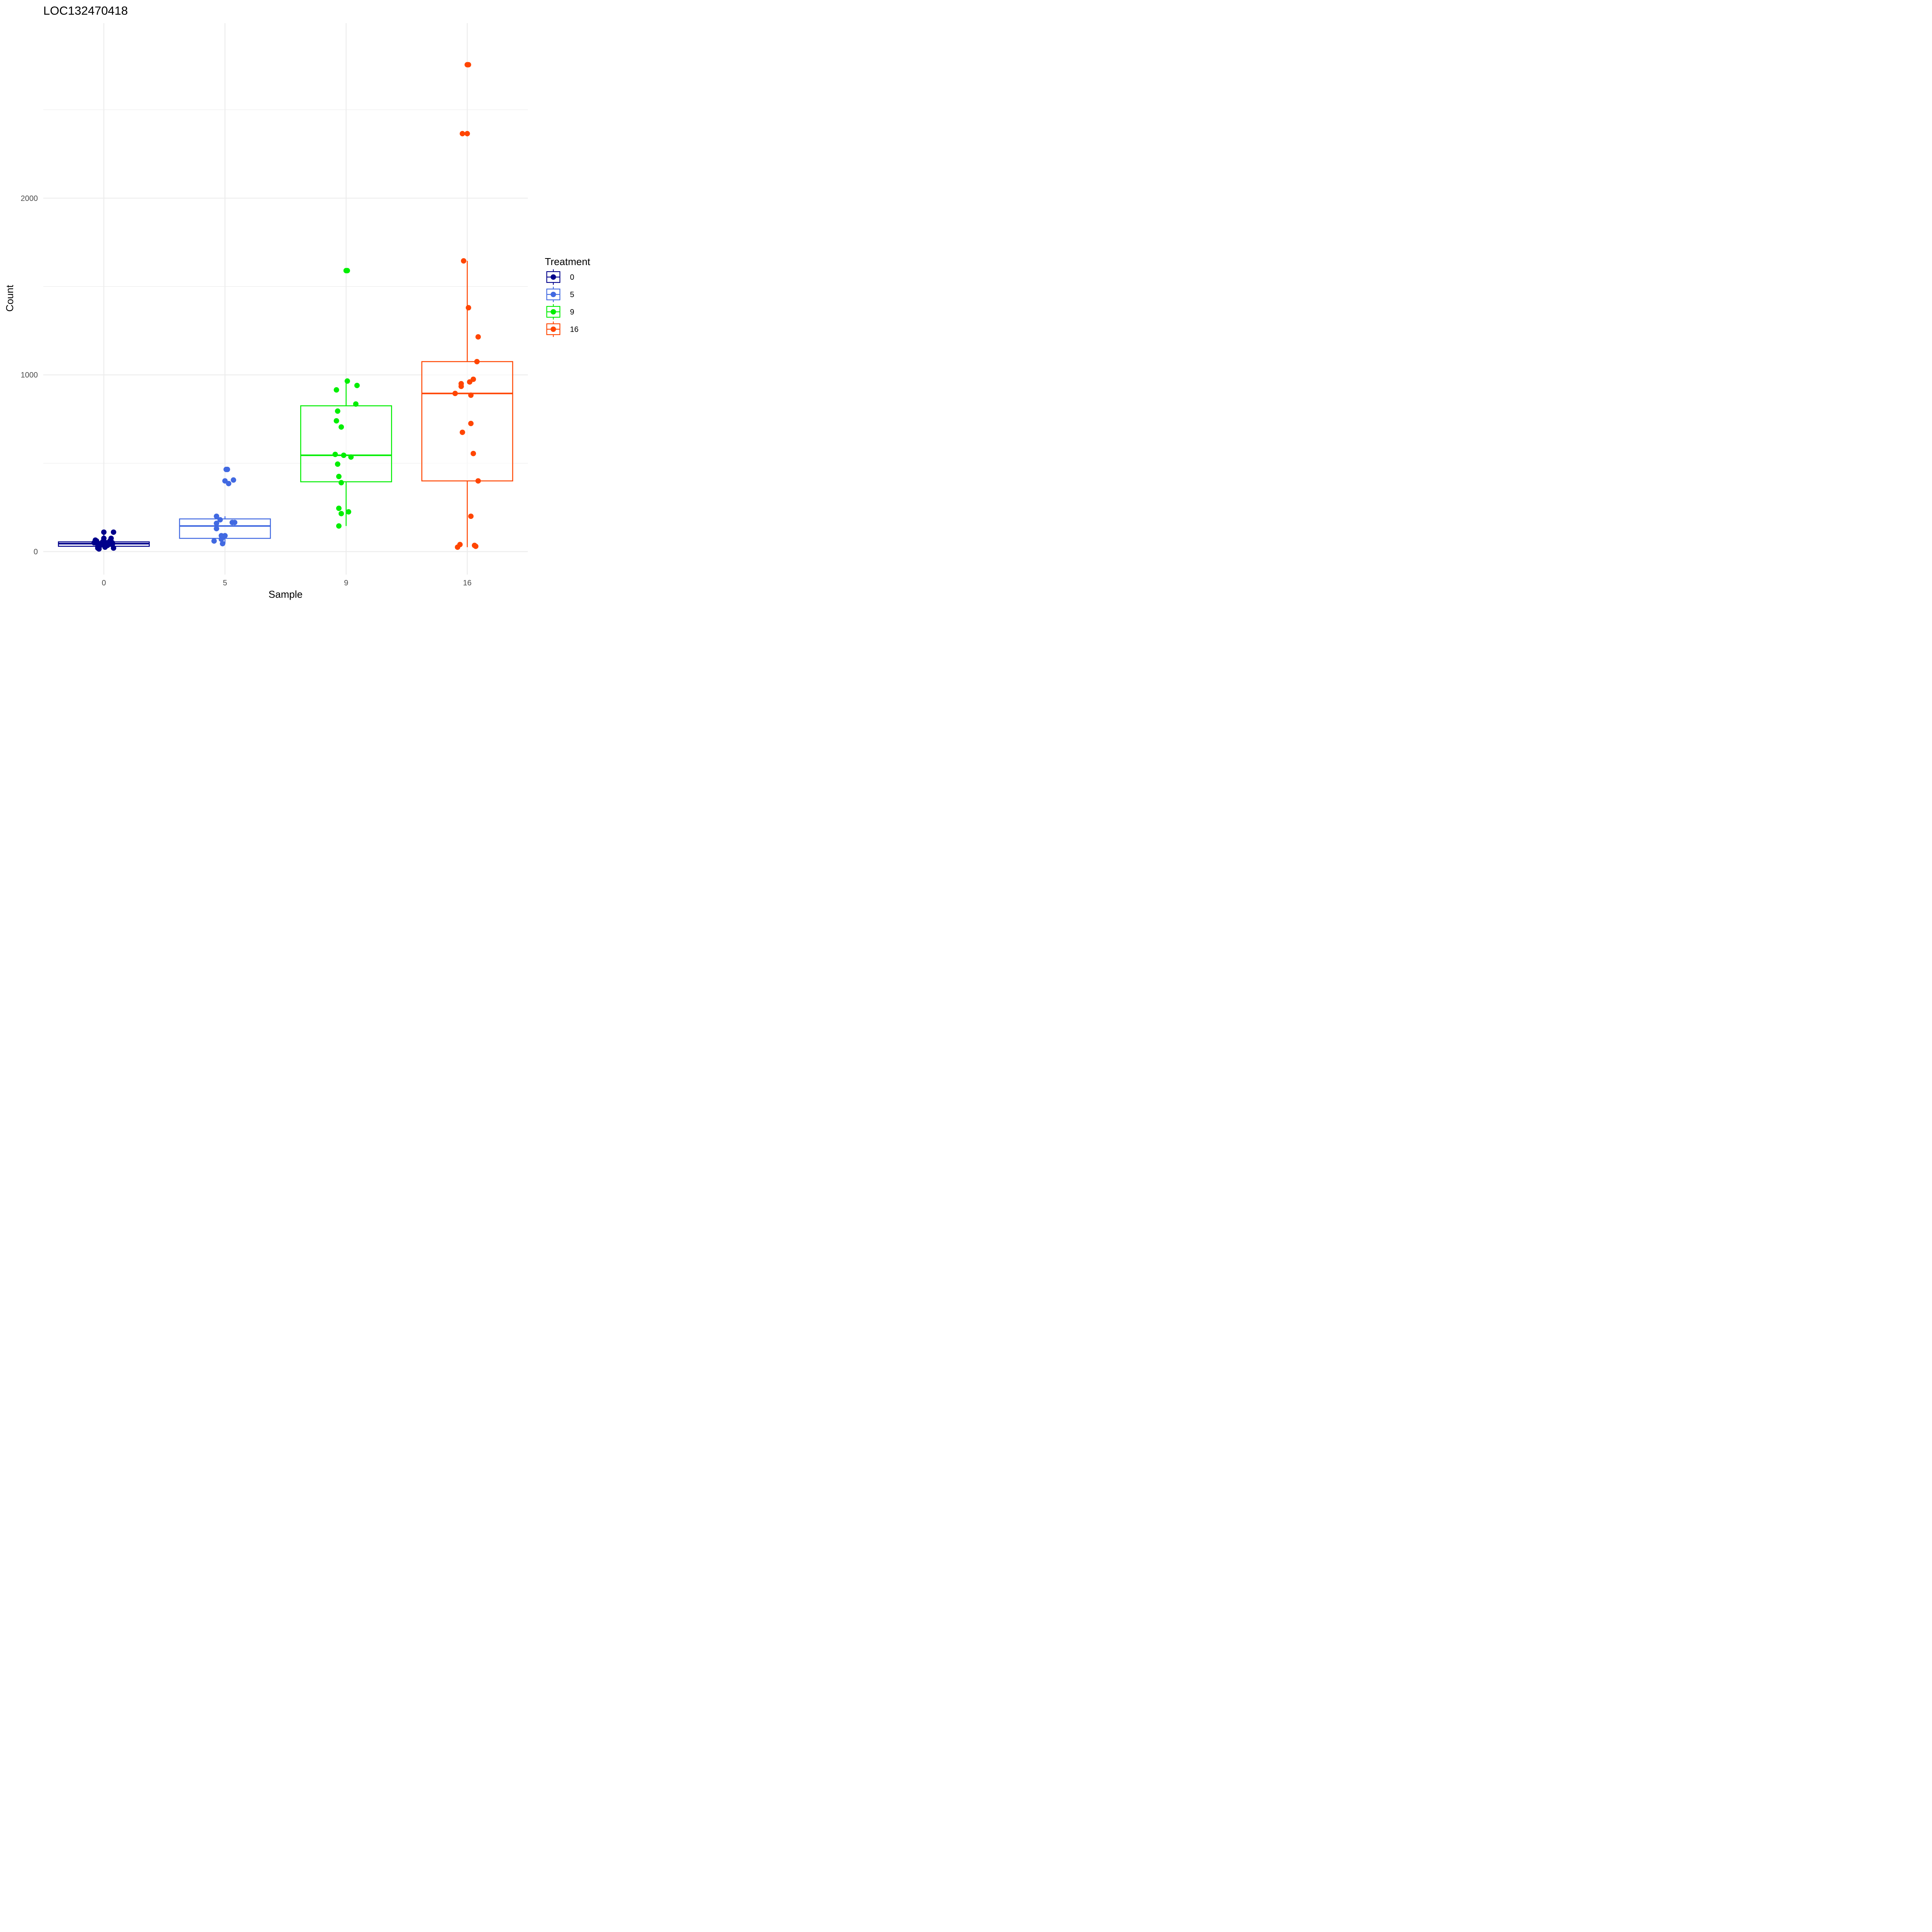  I want to click on chart-title: LOC132470418, so click(86, 10).